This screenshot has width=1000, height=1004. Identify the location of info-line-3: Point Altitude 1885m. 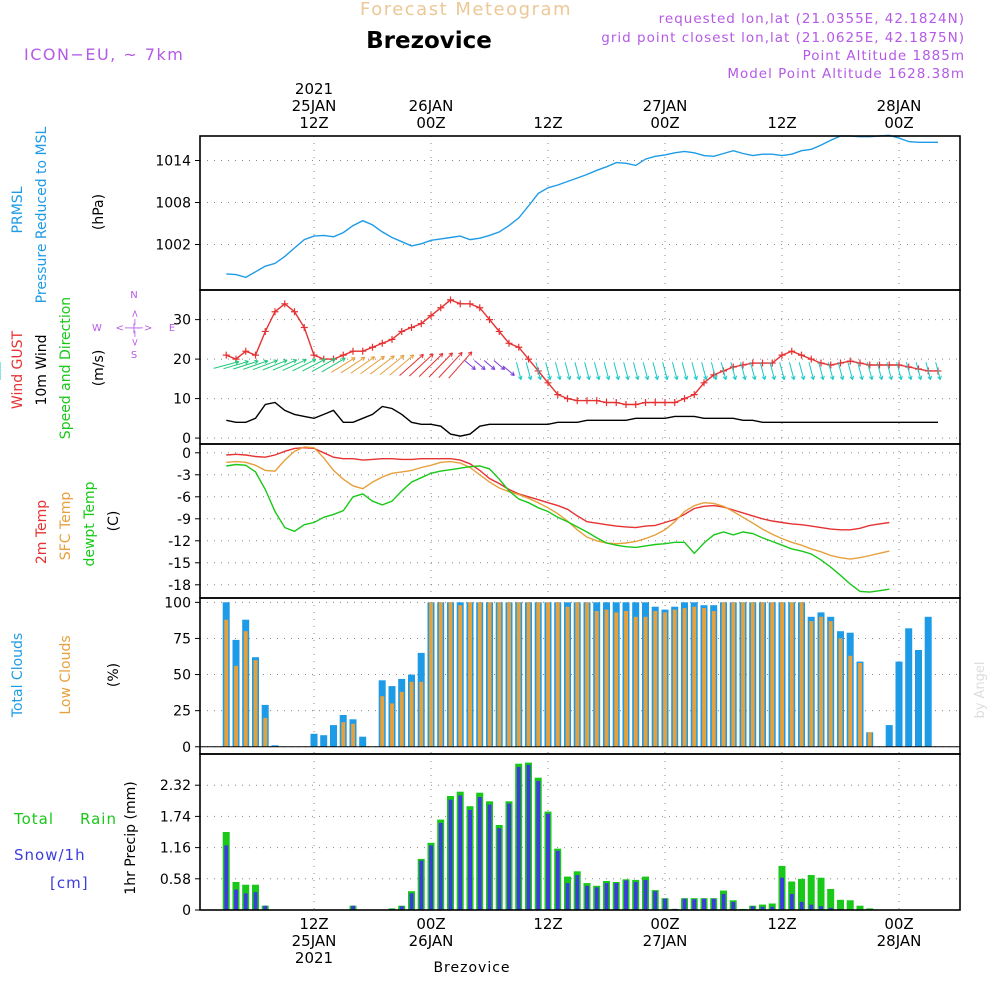
(884, 56).